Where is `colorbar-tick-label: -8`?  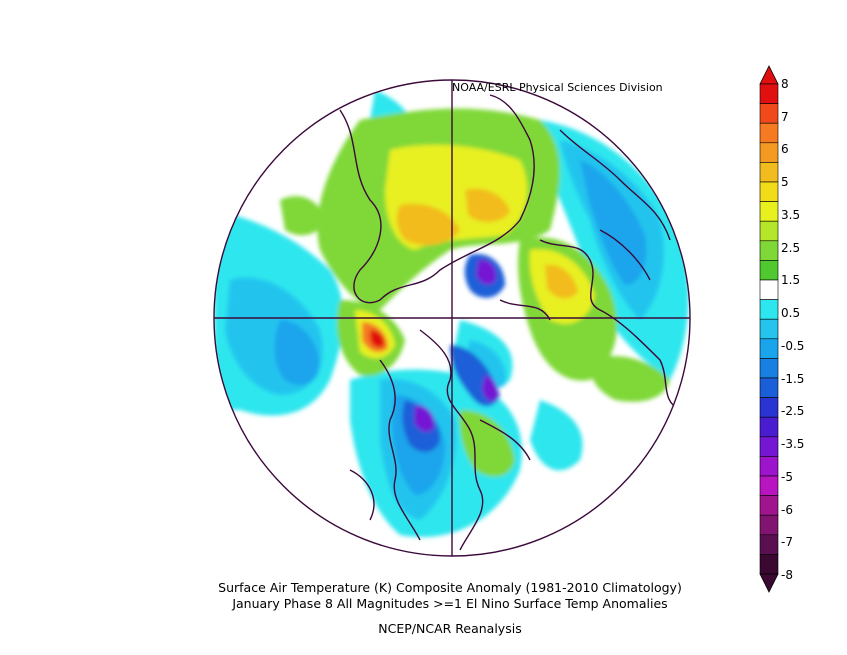 colorbar-tick-label: -8 is located at coordinates (787, 575).